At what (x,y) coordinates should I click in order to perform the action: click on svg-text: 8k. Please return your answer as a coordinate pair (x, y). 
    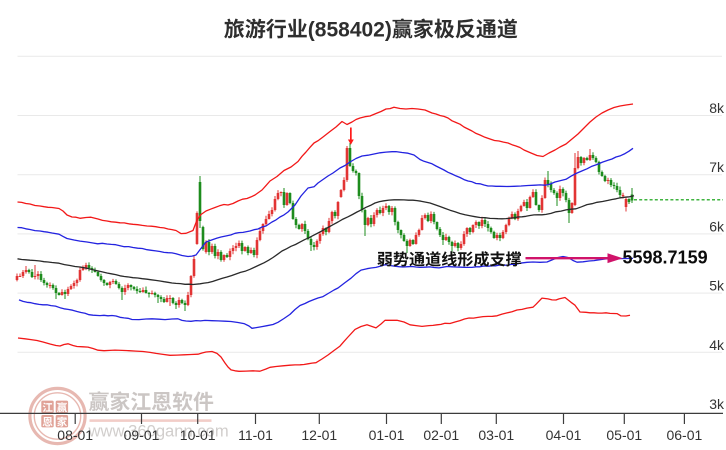
    Looking at the image, I should click on (717, 108).